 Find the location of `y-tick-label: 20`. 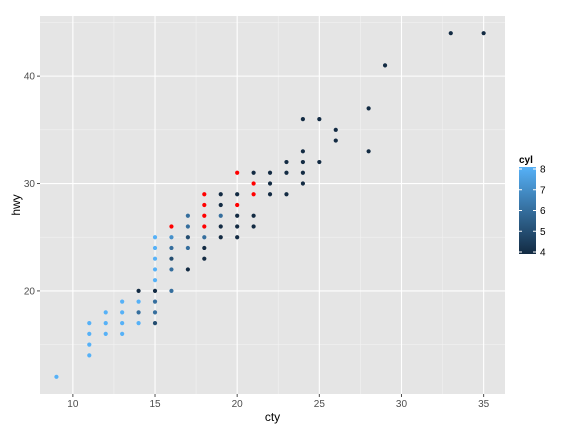

y-tick-label: 20 is located at coordinates (30, 291).